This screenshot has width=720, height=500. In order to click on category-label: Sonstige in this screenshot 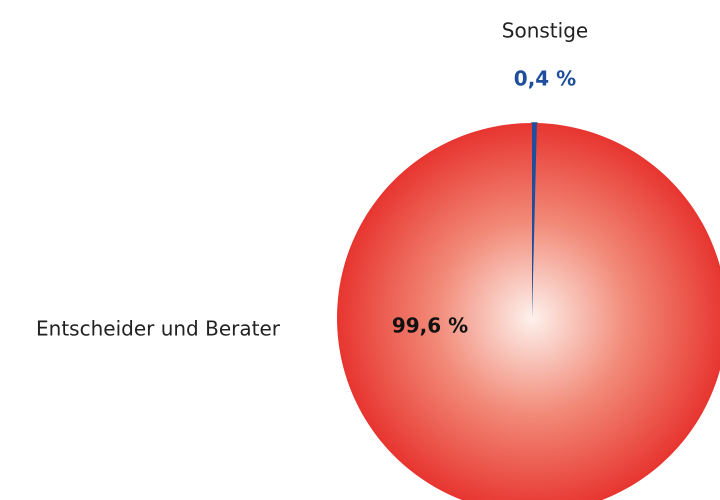, I will do `click(545, 31)`.